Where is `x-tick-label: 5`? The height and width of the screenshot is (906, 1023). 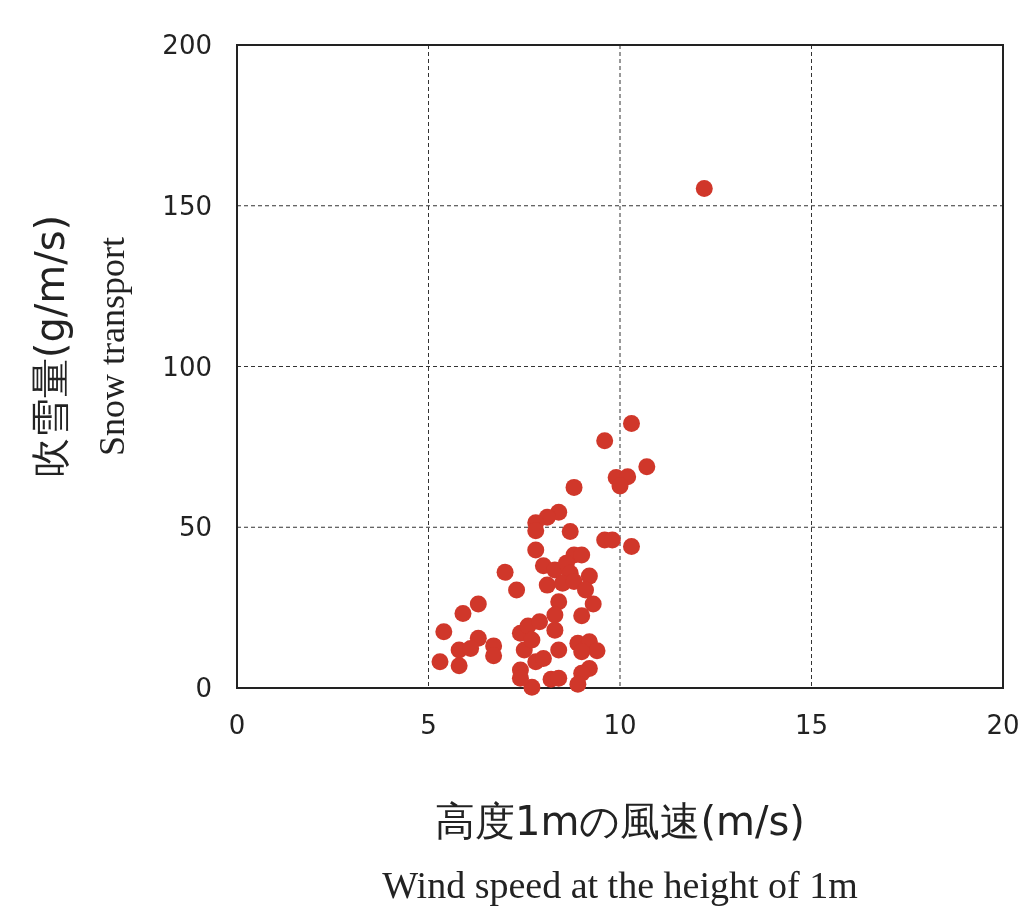 x-tick-label: 5 is located at coordinates (428, 725).